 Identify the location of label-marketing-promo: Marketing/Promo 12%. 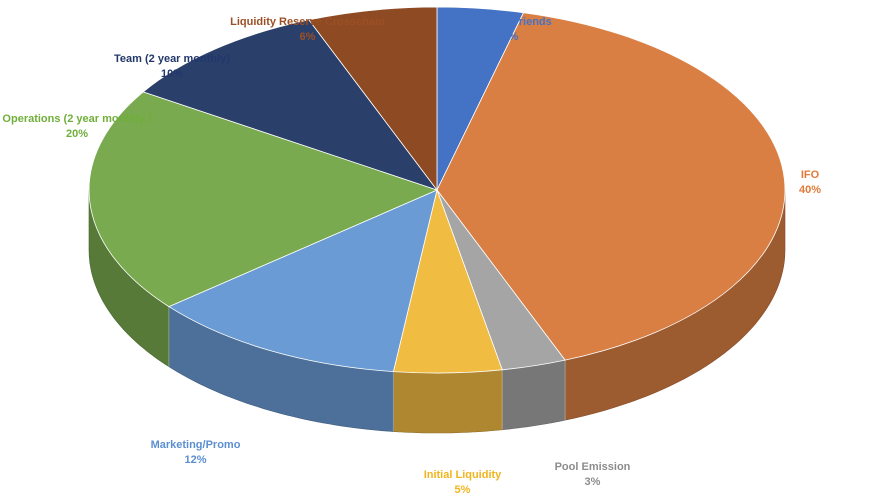
(195, 453).